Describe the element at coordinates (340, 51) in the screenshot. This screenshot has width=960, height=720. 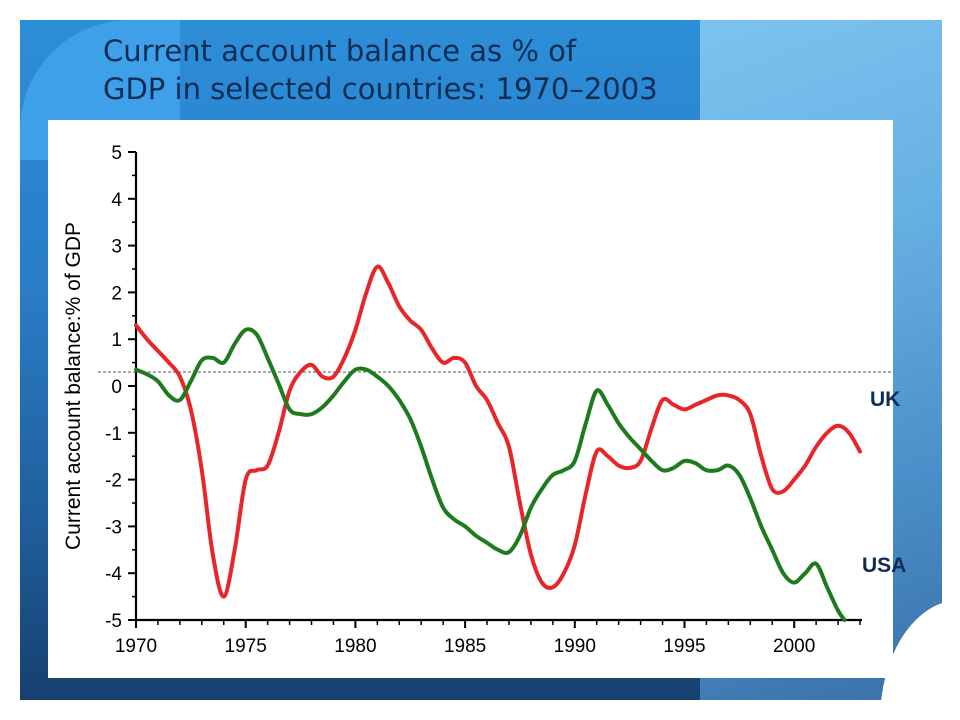
I see `slide-title-line1: Current account balance as % of` at that location.